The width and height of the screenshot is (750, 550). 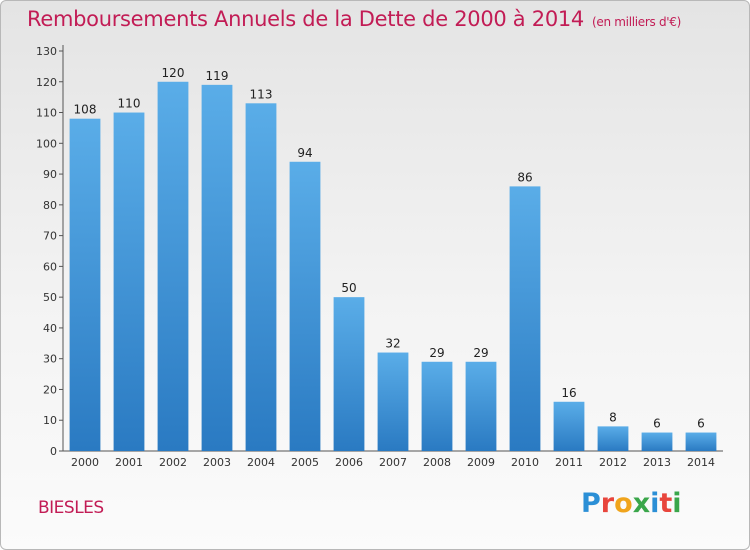 What do you see at coordinates (657, 462) in the screenshot?
I see `x-tick-label-2013: 2013` at bounding box center [657, 462].